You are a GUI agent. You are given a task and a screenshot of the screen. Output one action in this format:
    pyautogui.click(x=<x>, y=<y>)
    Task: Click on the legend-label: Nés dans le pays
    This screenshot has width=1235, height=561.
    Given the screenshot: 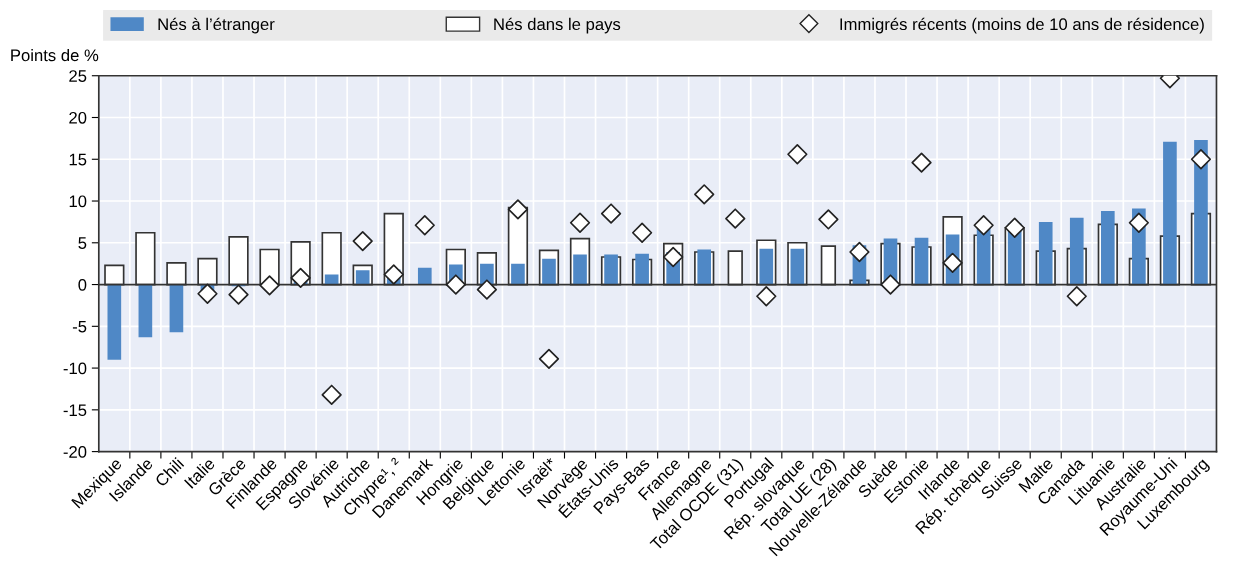 What is the action you would take?
    pyautogui.click(x=557, y=25)
    